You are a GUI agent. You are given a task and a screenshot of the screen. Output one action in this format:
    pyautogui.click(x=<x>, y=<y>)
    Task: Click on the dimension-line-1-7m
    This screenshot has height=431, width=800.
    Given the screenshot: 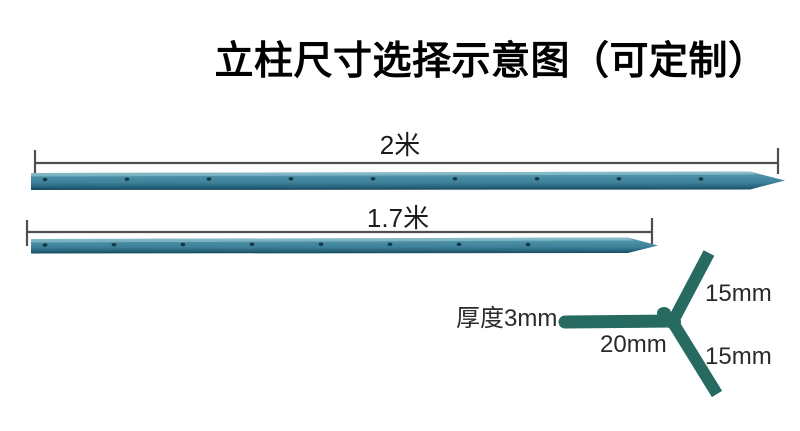 What is the action you would take?
    pyautogui.click(x=339, y=232)
    